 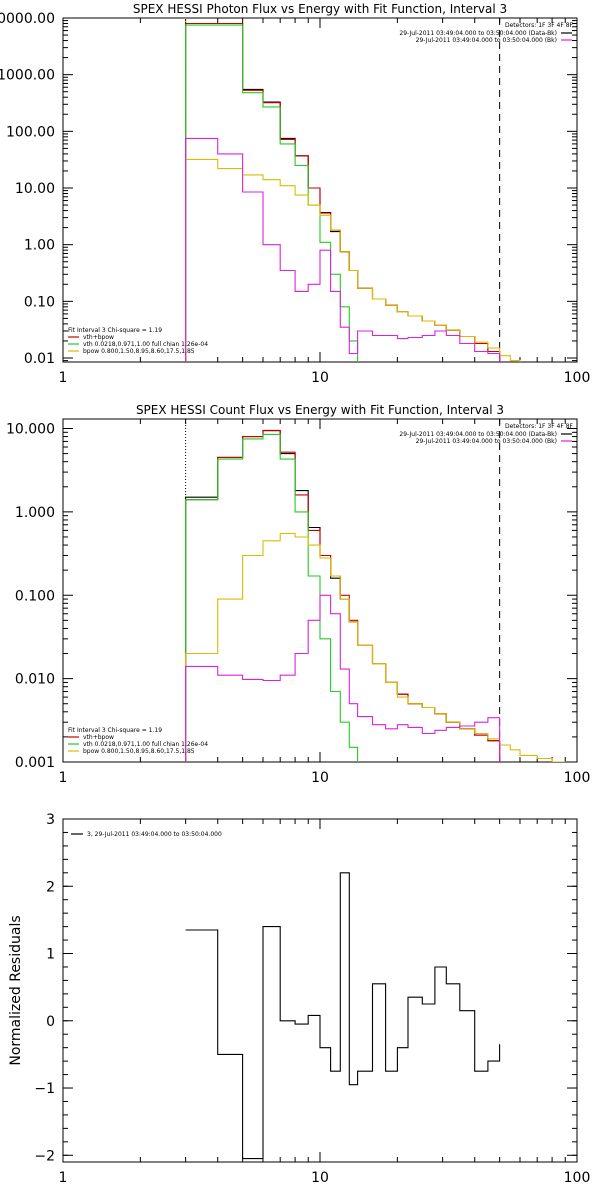 What do you see at coordinates (39, 246) in the screenshot?
I see `y-tick-label: 1.00` at bounding box center [39, 246].